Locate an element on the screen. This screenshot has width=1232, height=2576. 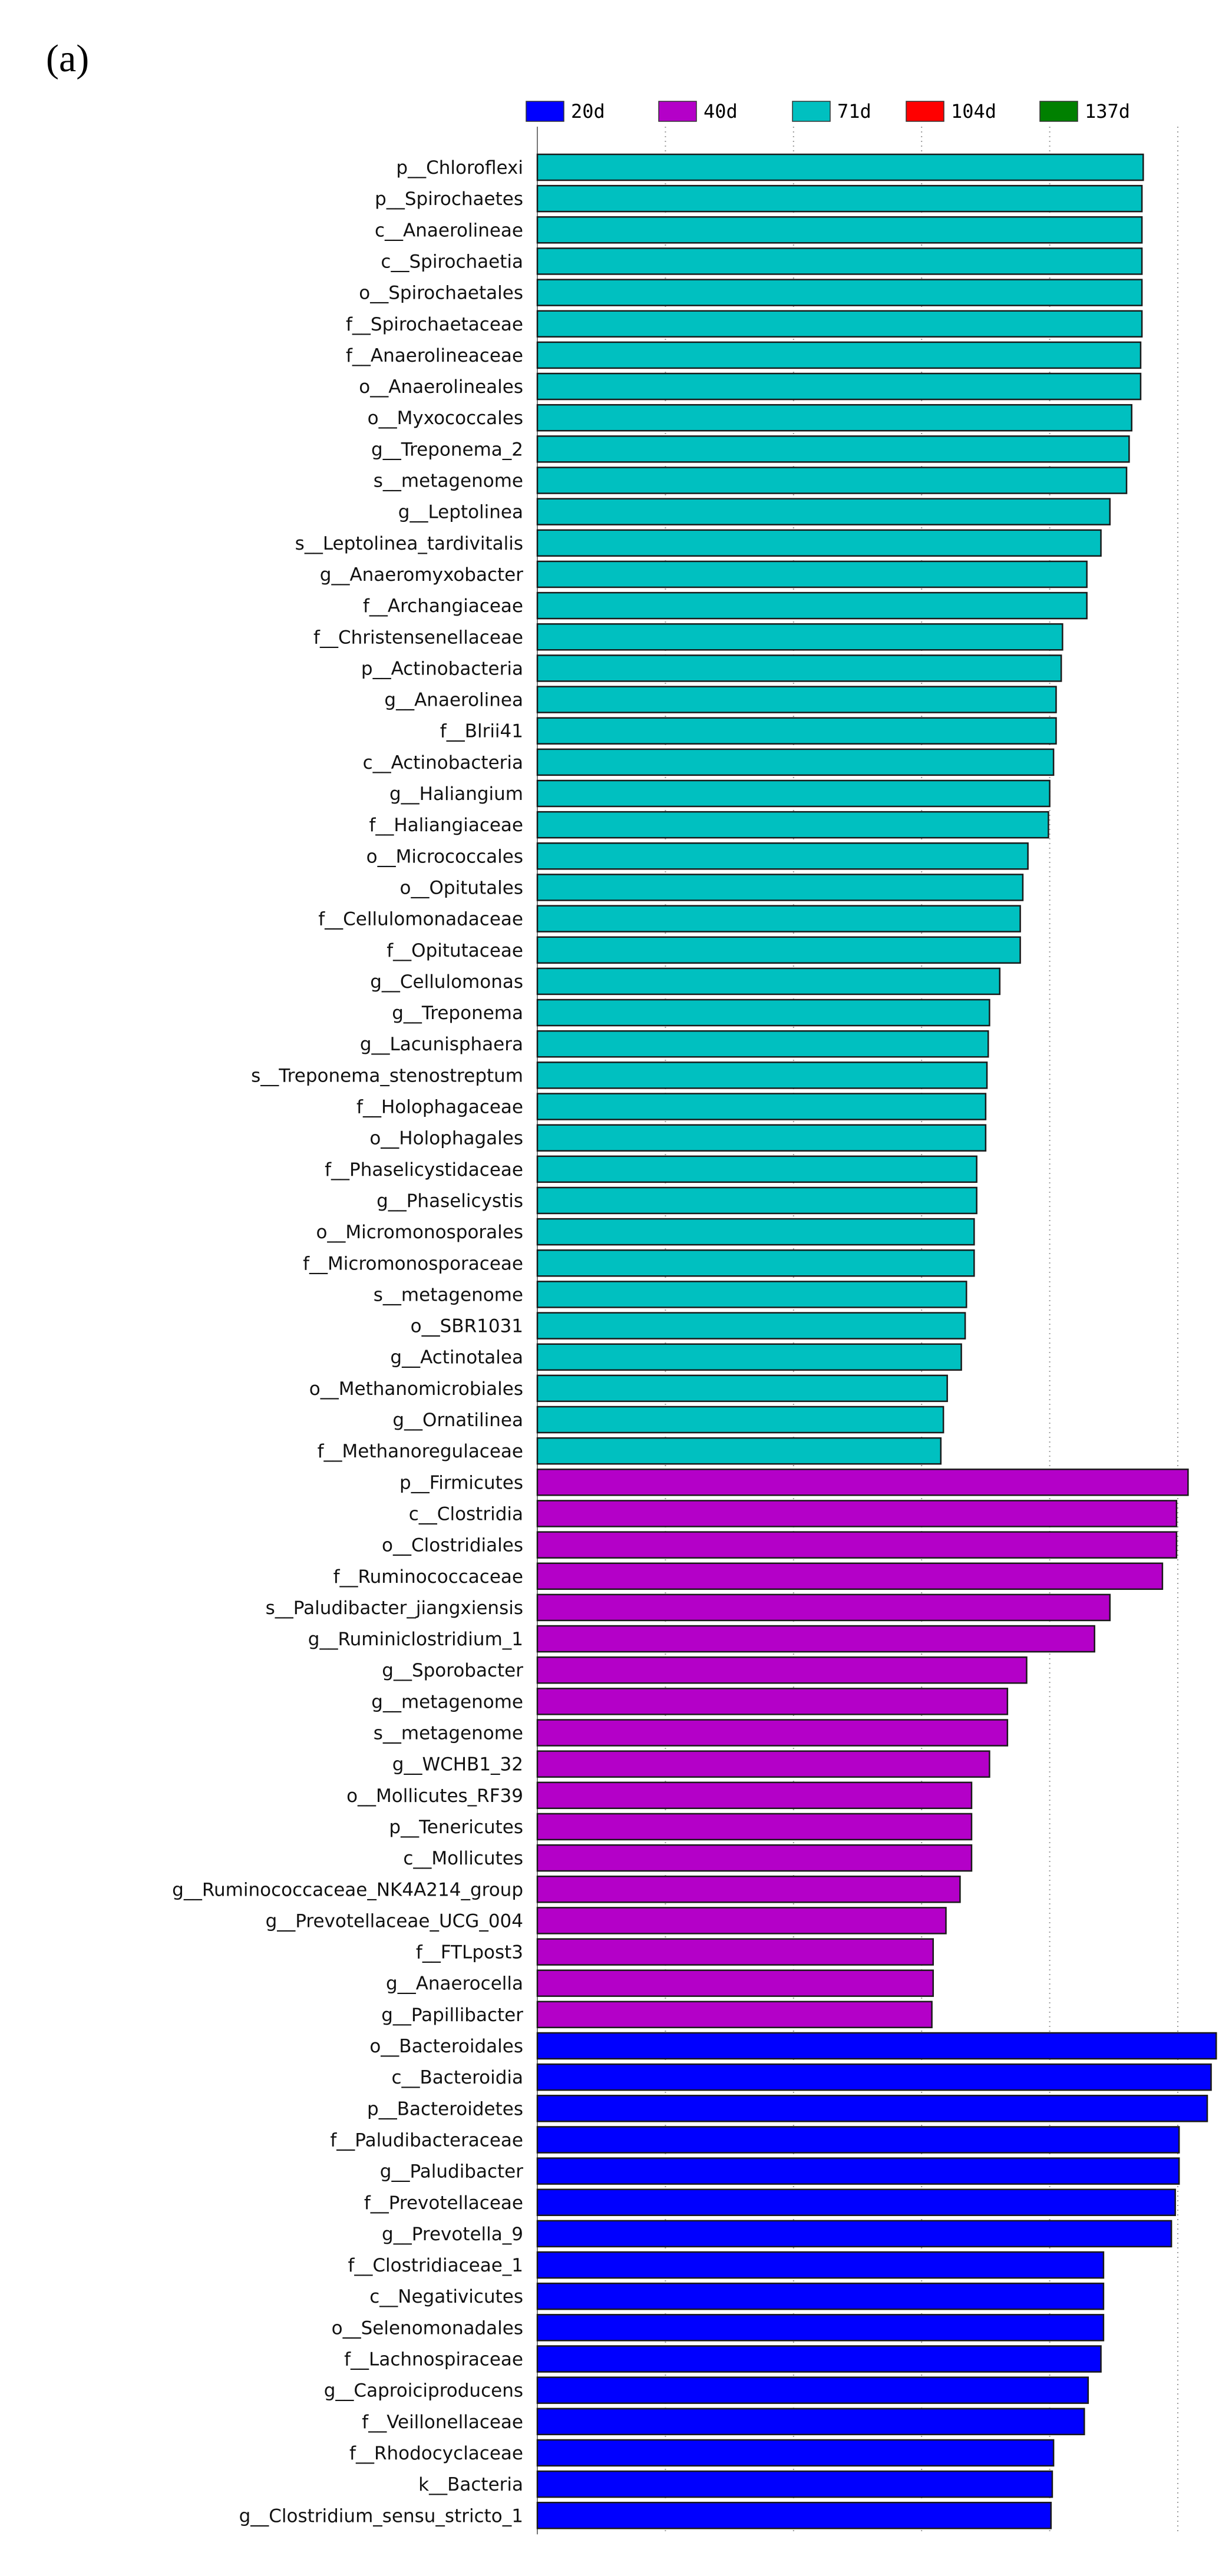
bar-label: p__Bacteroidetes is located at coordinates (445, 2108).